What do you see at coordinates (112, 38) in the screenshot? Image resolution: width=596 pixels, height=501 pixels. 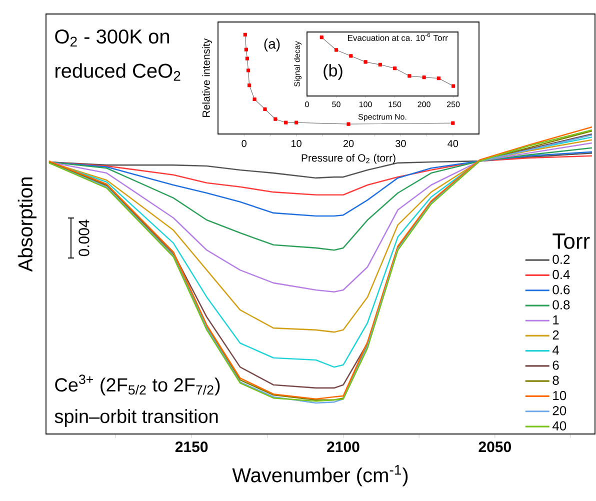 I see `text: O$_{2}$ - 300K on` at bounding box center [112, 38].